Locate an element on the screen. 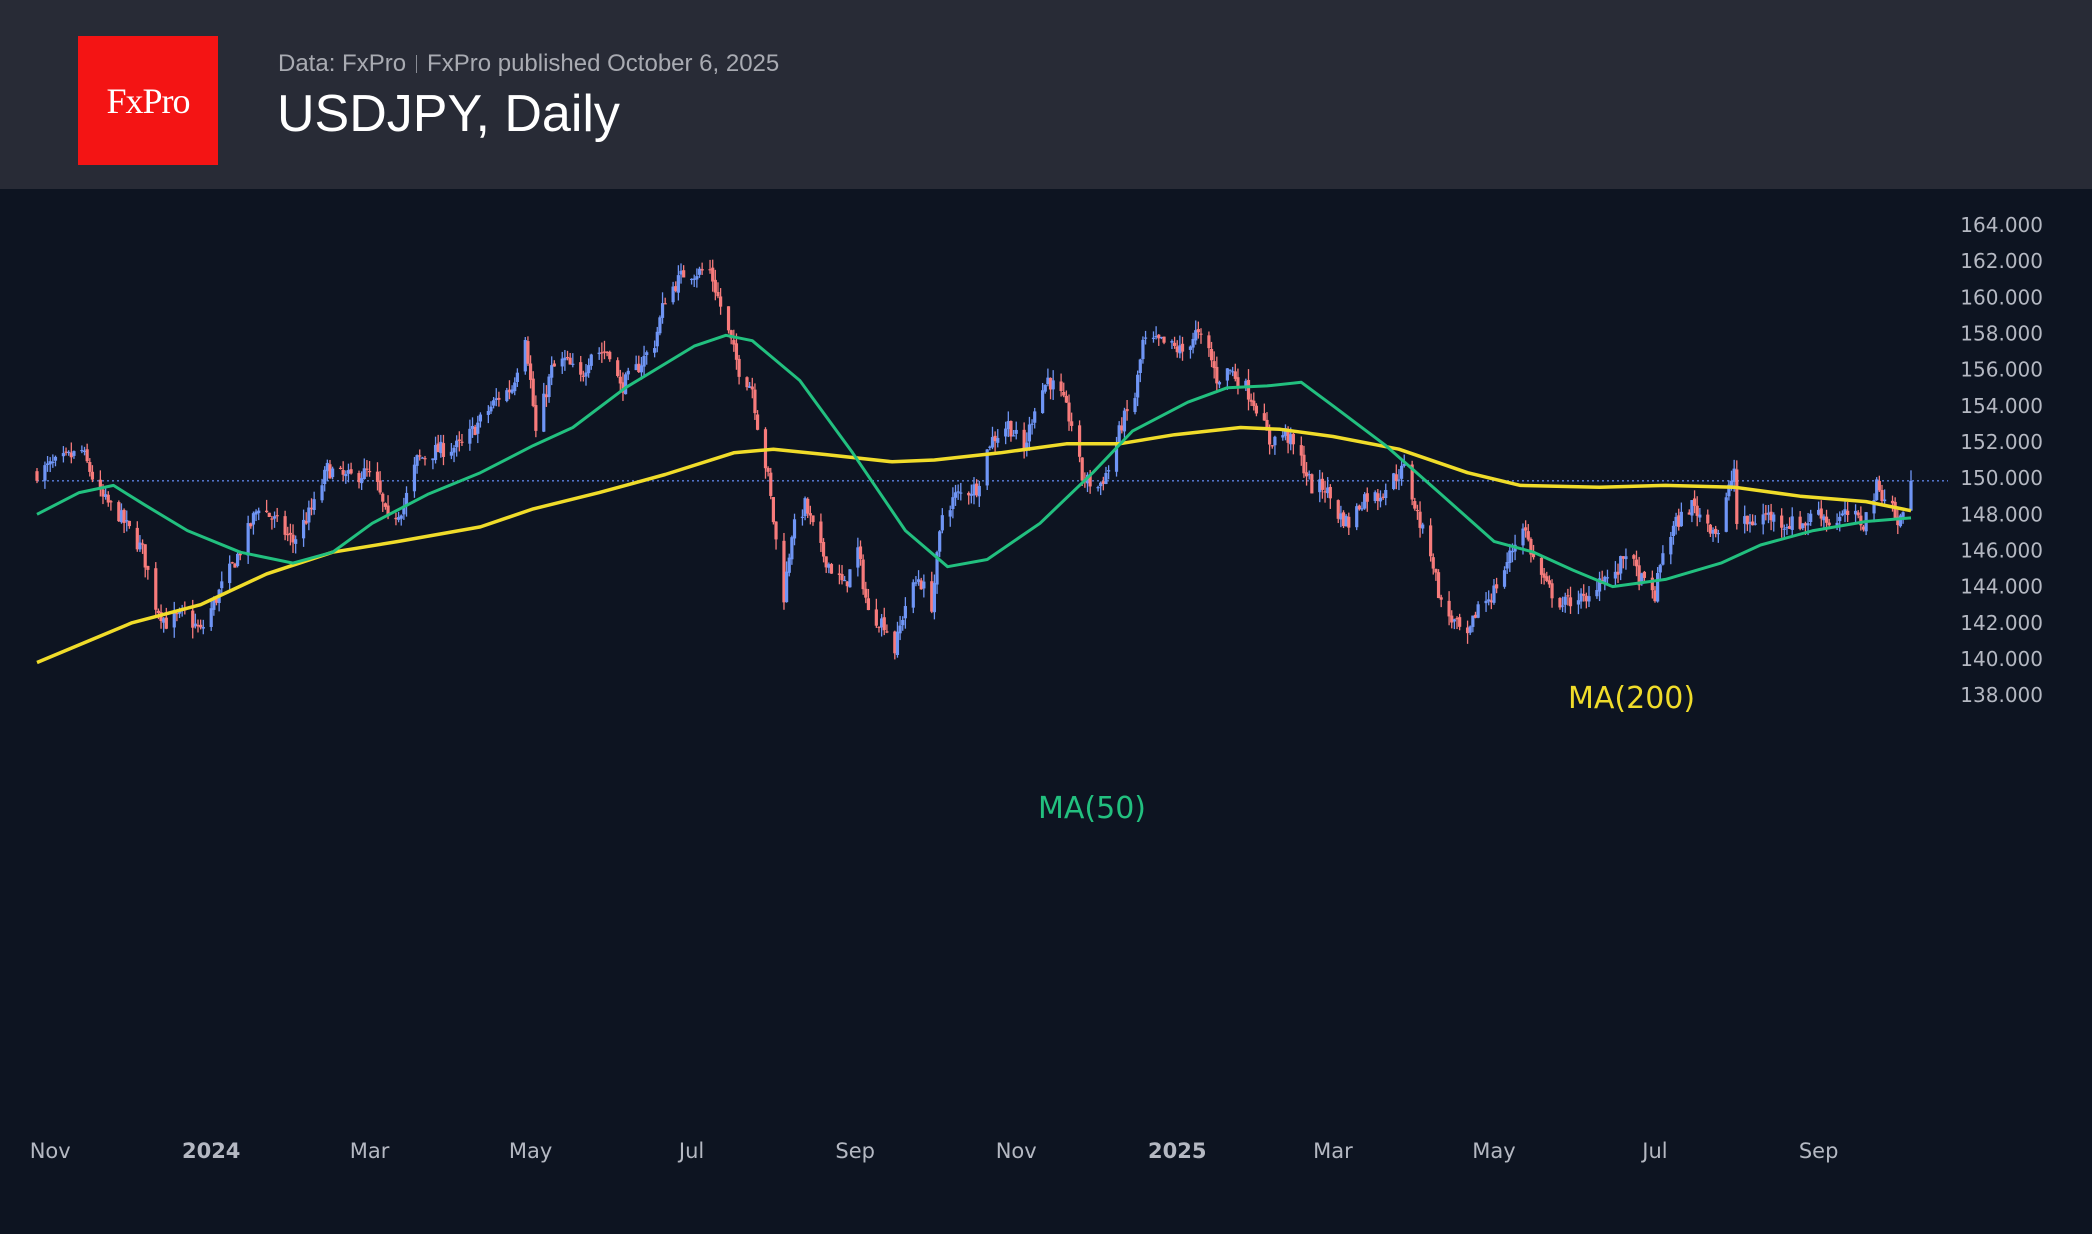  x-tick-label: Sep is located at coordinates (1819, 1151).